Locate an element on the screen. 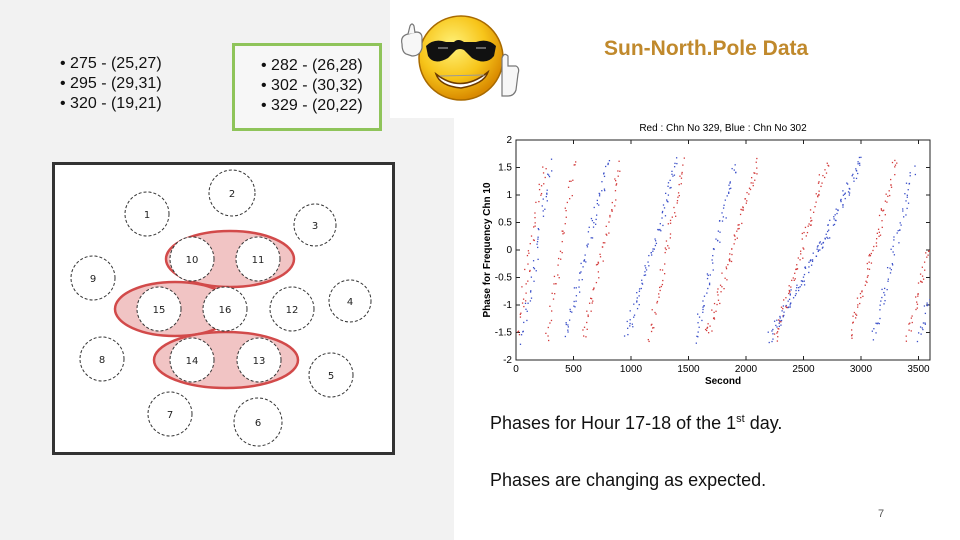  diagram-circle-15: 15 is located at coordinates (159, 309).